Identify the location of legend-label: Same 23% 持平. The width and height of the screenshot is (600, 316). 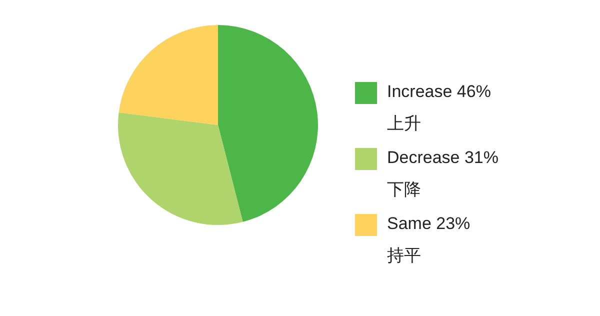
(428, 240).